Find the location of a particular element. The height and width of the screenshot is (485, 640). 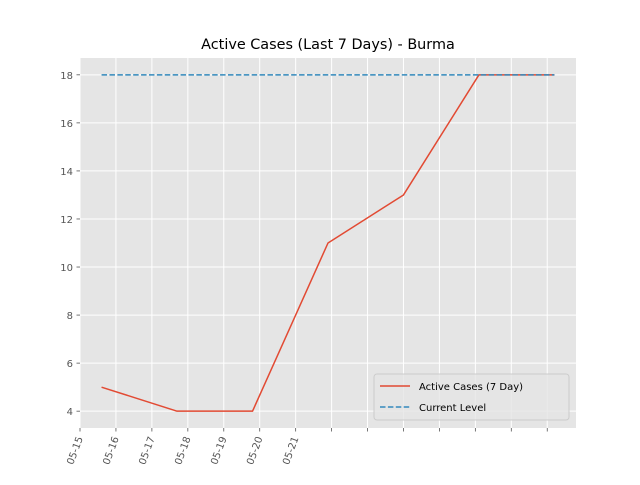

x-tick-label: 05-17 is located at coordinates (147, 450).